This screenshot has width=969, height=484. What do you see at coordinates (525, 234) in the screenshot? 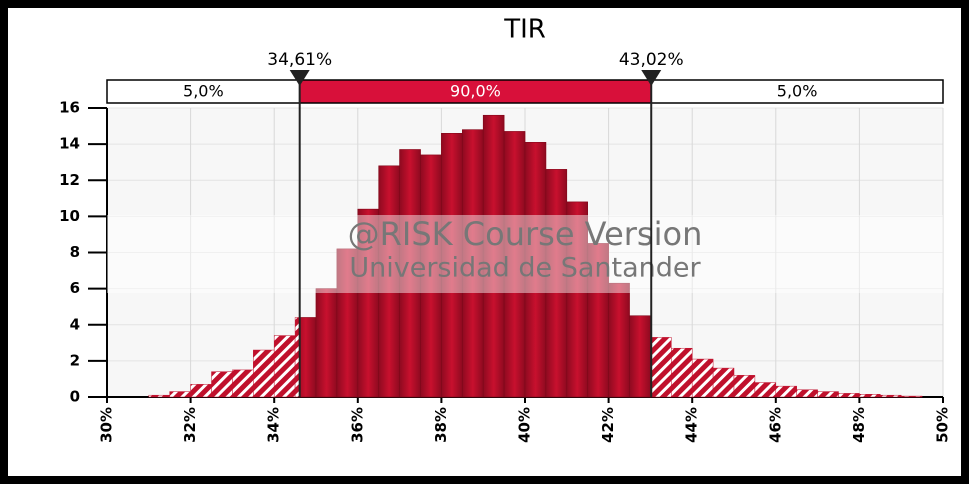
I see `watermark: @RISK Course Version` at bounding box center [525, 234].